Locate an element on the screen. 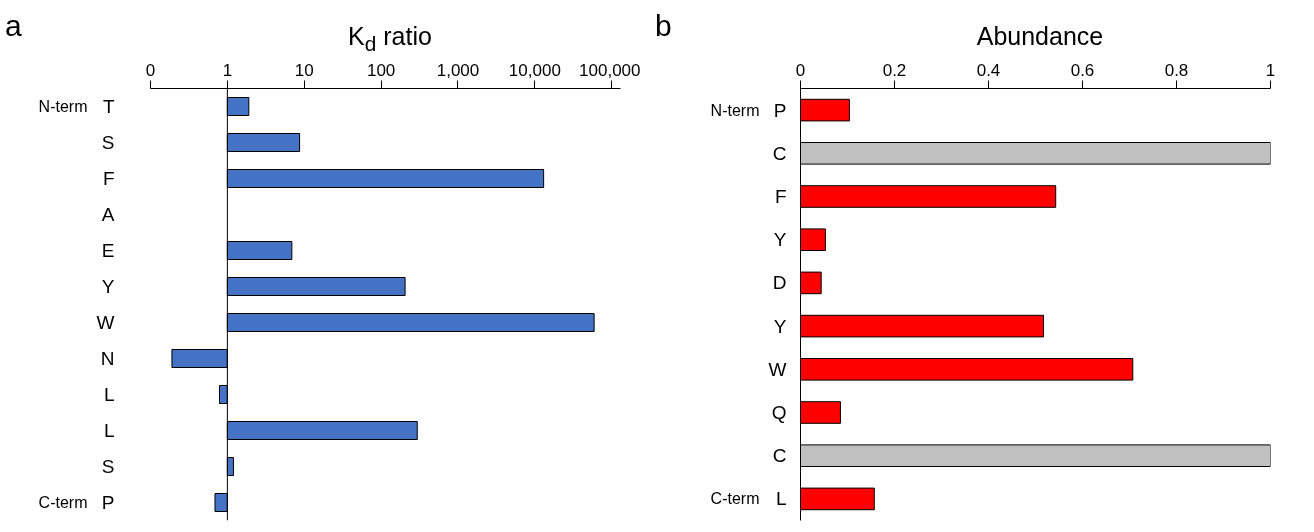 Image resolution: width=1314 pixels, height=532 pixels. y-tick-label: A is located at coordinates (108, 214).